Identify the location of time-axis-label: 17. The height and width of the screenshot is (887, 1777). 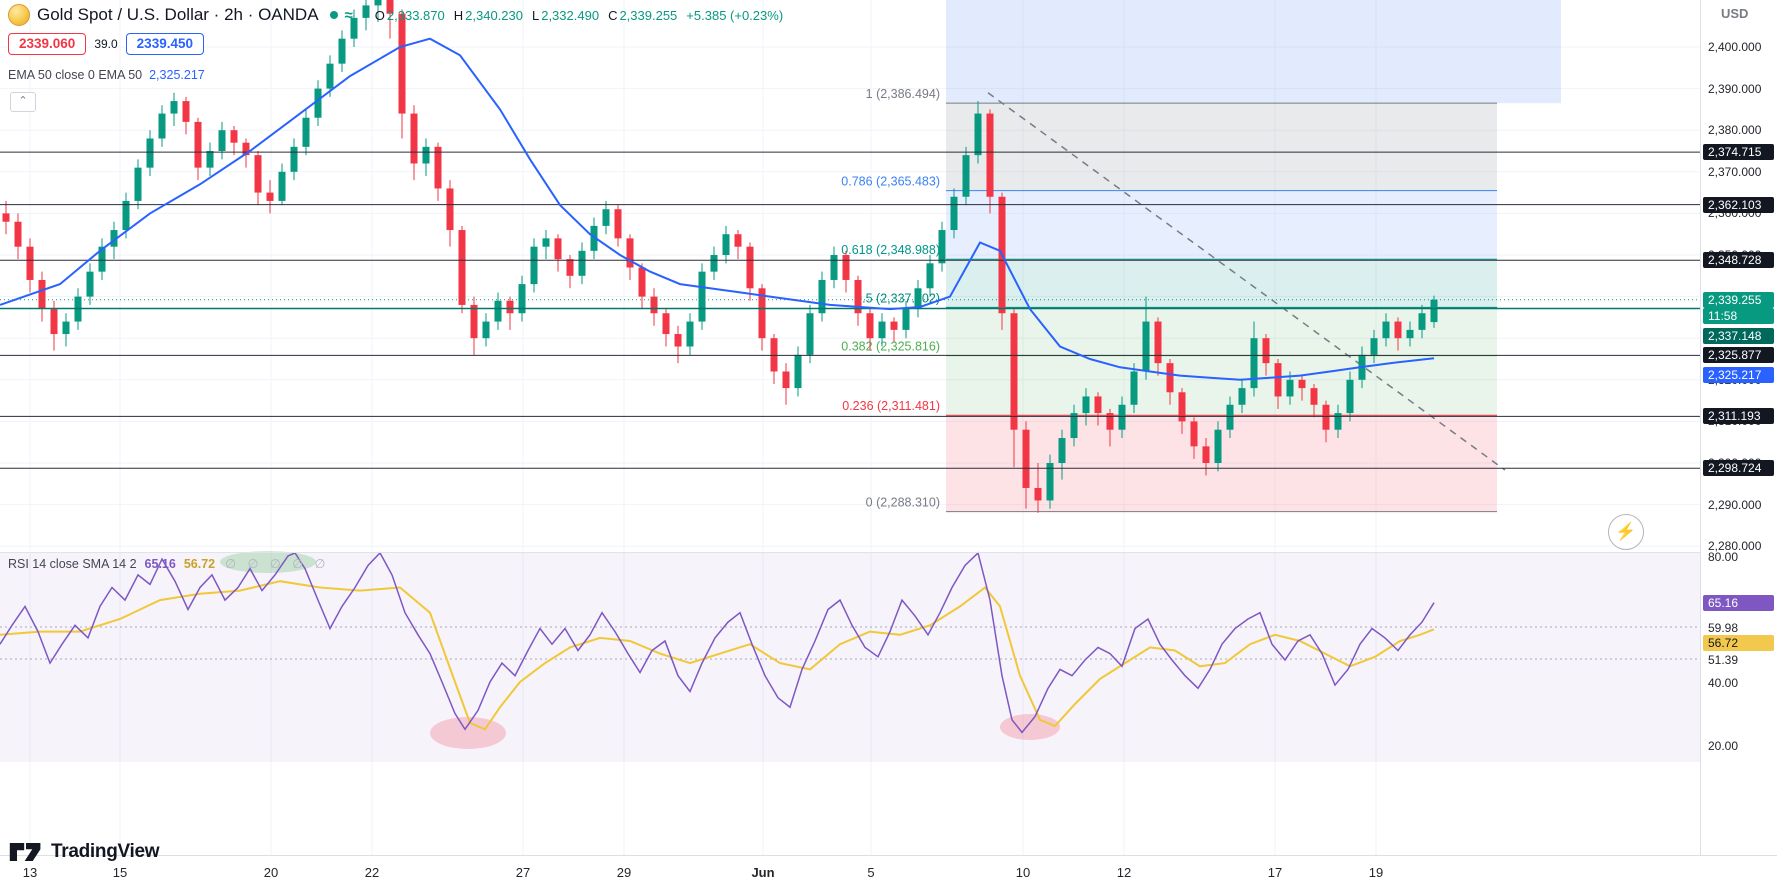
(1275, 872).